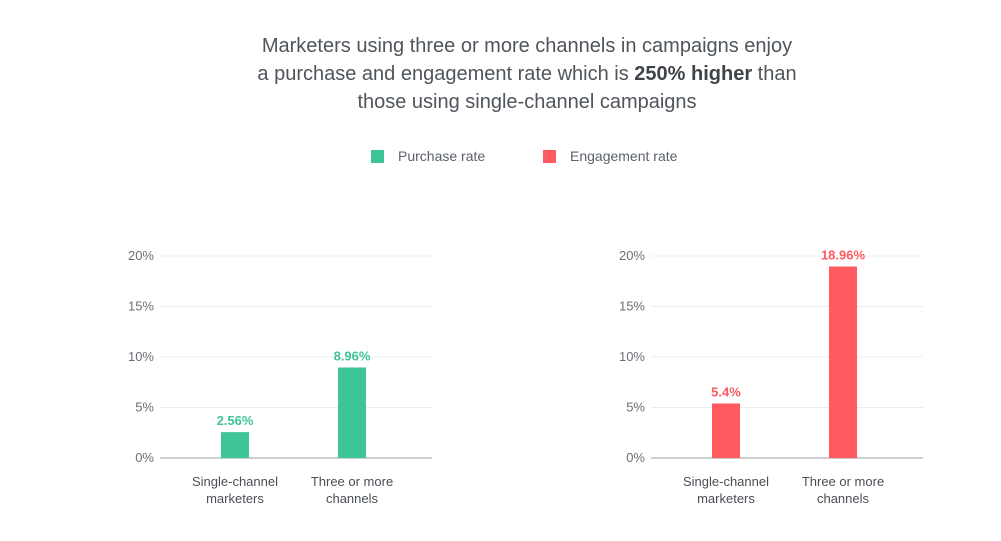  What do you see at coordinates (442, 156) in the screenshot?
I see `legend-label-purchase: Purchase rate` at bounding box center [442, 156].